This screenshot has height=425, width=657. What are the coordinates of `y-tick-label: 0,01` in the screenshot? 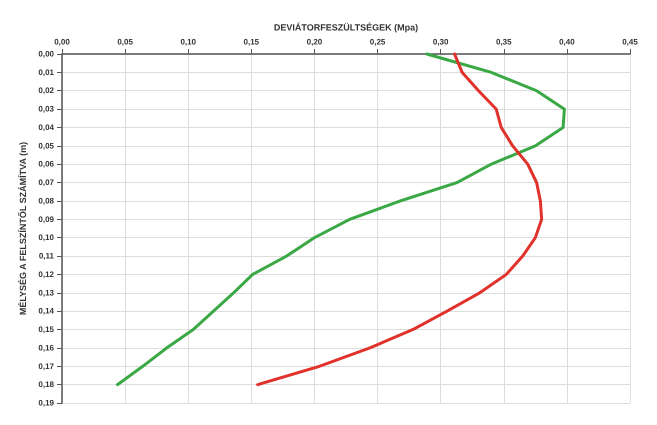 It's located at (46, 72).